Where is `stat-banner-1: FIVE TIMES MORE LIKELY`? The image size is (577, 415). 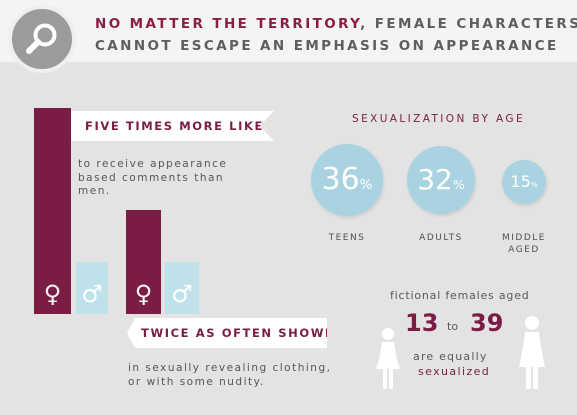
stat-banner-1: FIVE TIMES MORE LIKELY is located at coordinates (172, 126).